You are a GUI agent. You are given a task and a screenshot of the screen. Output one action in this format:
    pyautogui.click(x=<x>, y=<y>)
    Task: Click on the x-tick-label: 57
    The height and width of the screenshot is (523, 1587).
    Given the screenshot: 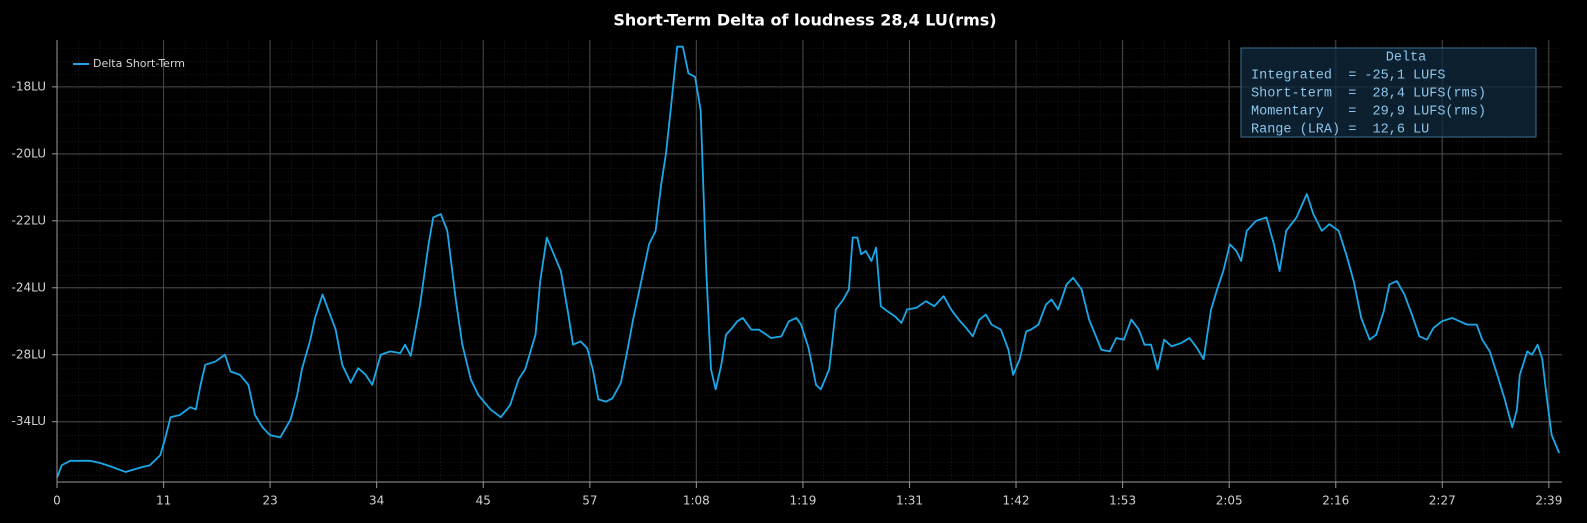 What is the action you would take?
    pyautogui.click(x=589, y=501)
    